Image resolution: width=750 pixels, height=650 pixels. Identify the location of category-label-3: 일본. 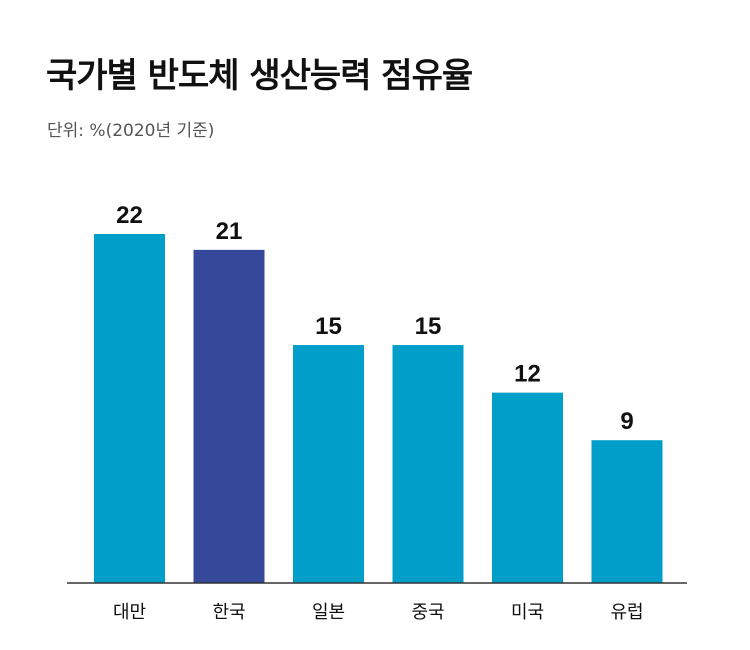
(328, 612).